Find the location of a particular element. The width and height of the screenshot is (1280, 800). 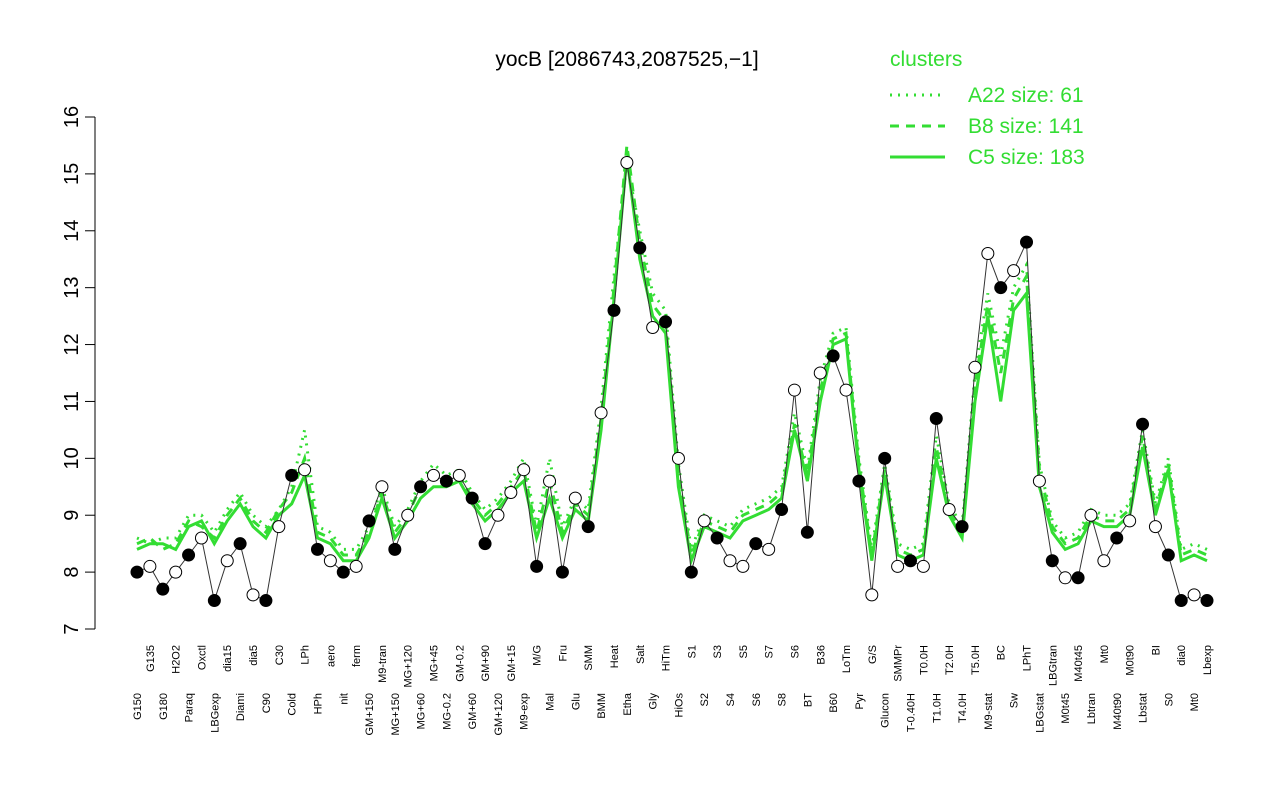

x-tick-label: MG-0.2 is located at coordinates (447, 711).